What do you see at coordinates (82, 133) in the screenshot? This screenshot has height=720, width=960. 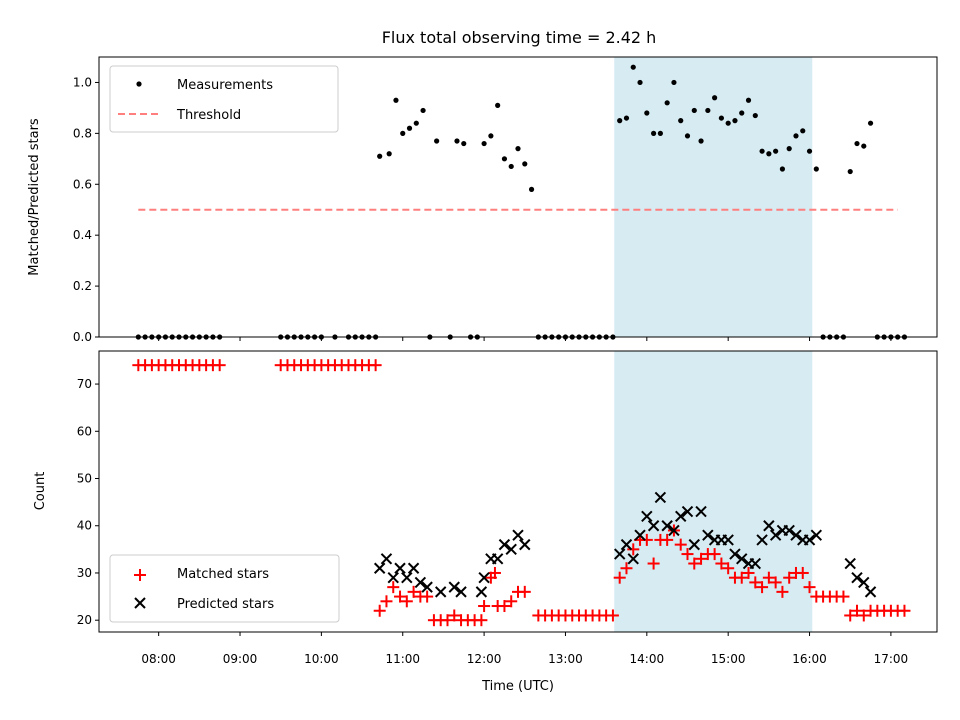 I see `top-y-tick-label: 0.8` at bounding box center [82, 133].